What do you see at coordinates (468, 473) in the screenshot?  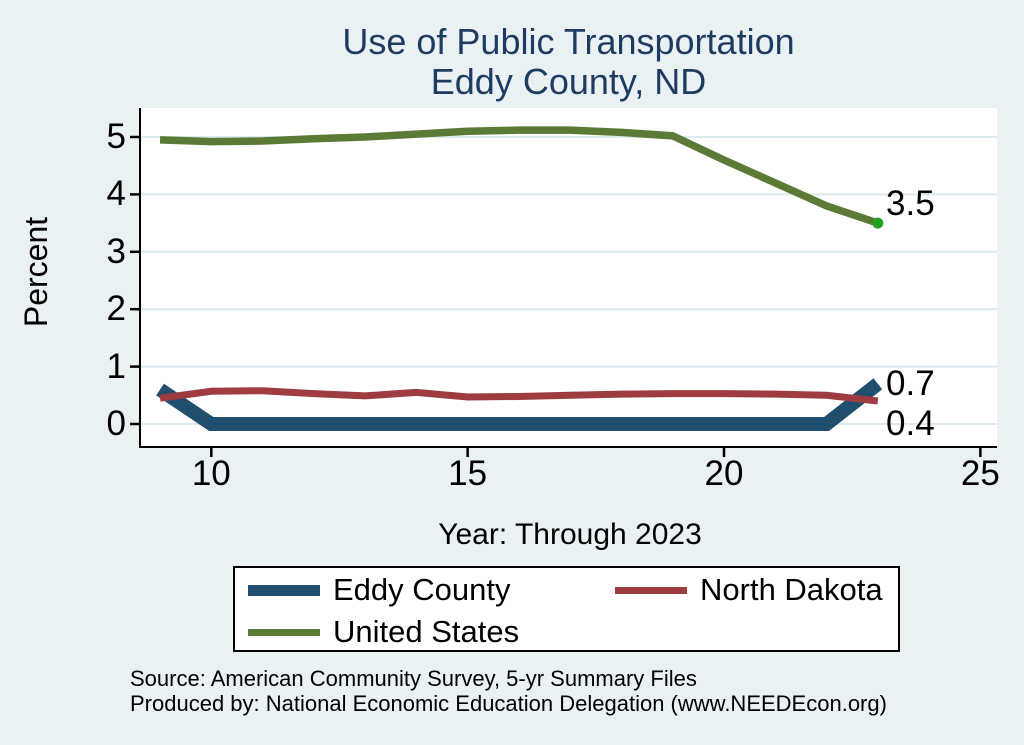 I see `x-tick-label: 15` at bounding box center [468, 473].